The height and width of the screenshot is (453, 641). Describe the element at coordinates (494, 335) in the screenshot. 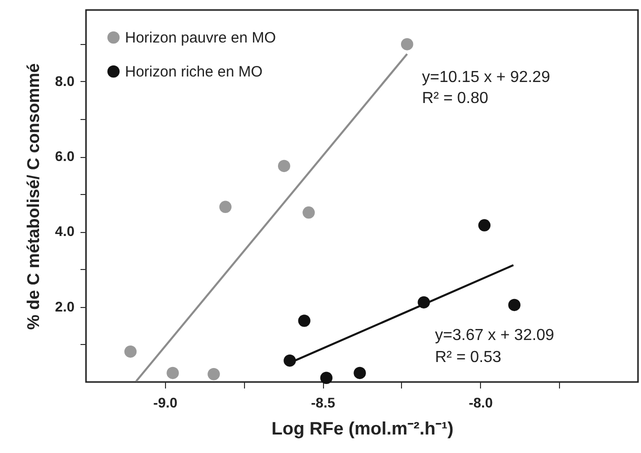

I see `annotation: y=3.67 x + 32.09` at that location.